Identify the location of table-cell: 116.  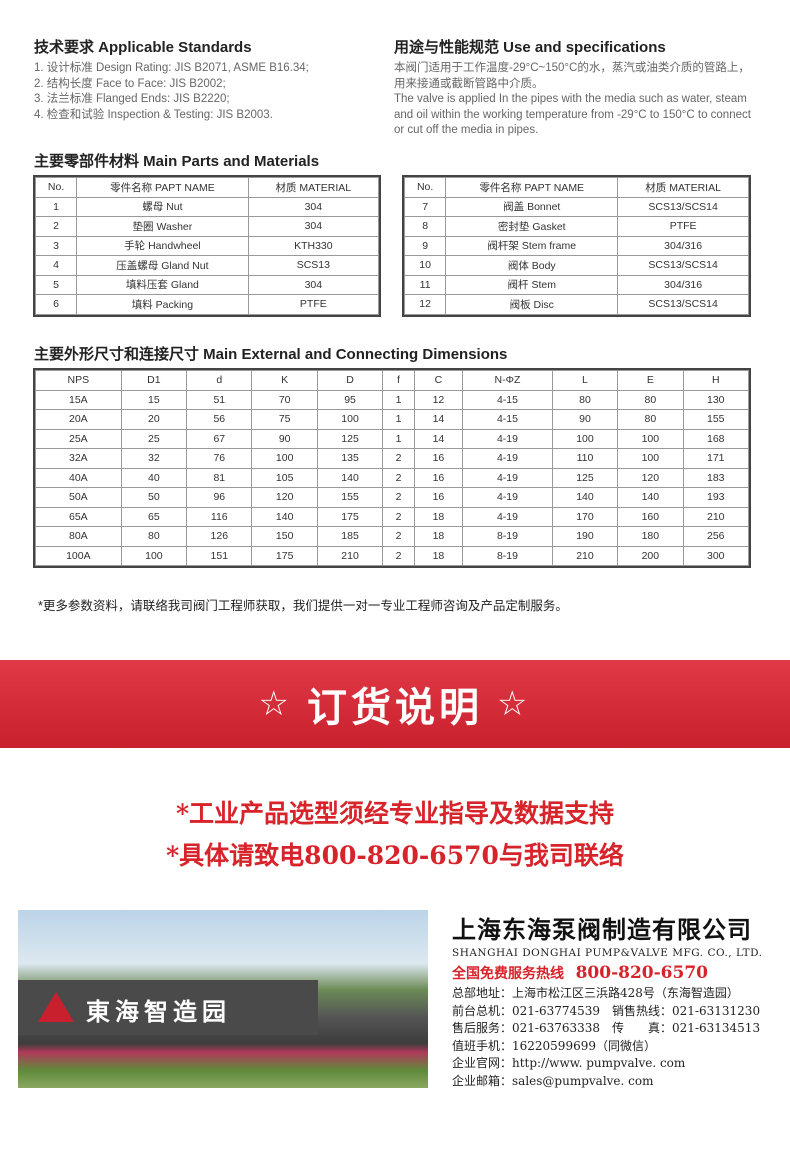
(219, 516).